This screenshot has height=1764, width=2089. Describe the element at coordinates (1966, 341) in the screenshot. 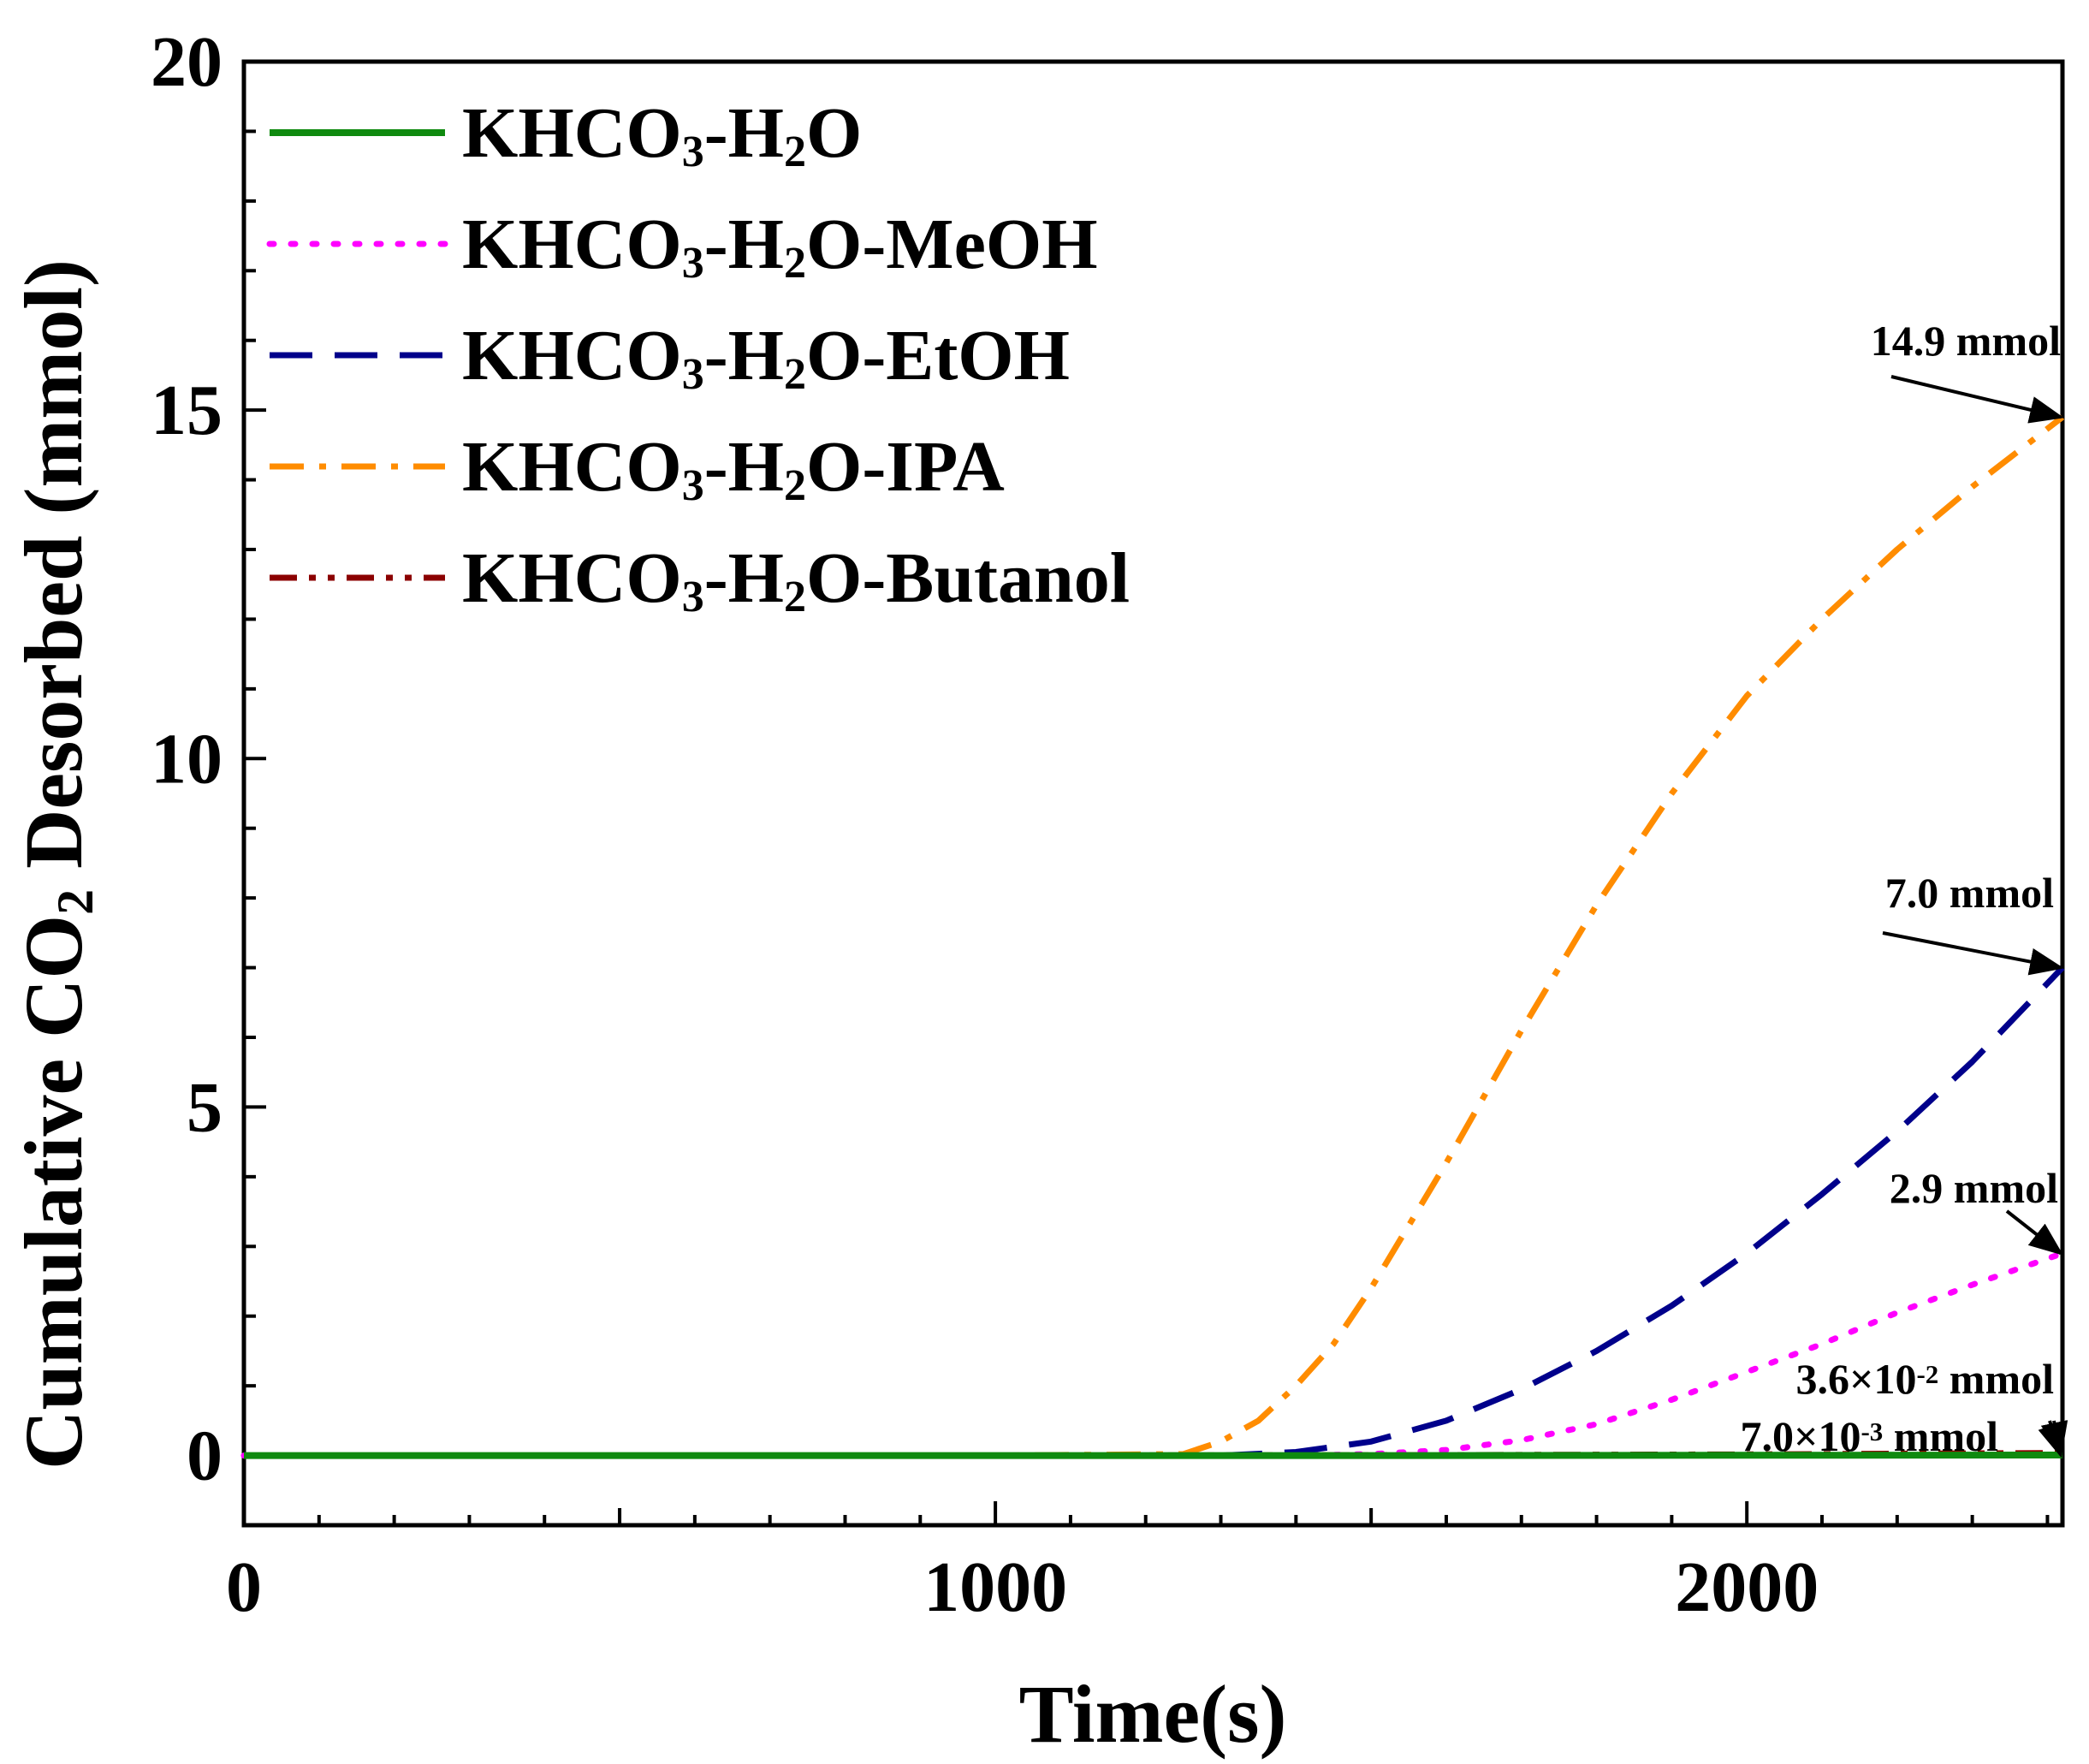

I see `annotation-label-0: 14.9 mmol` at that location.